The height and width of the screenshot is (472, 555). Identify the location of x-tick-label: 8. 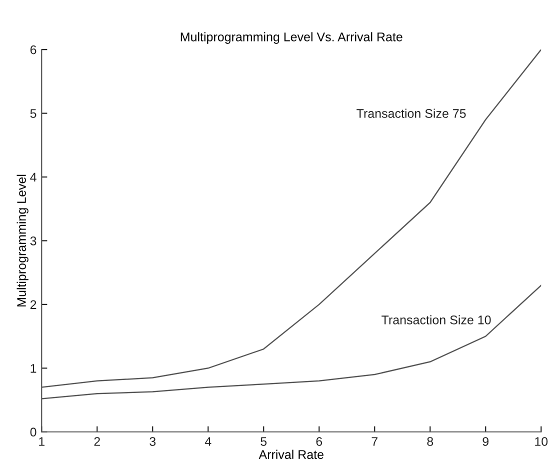
(430, 441).